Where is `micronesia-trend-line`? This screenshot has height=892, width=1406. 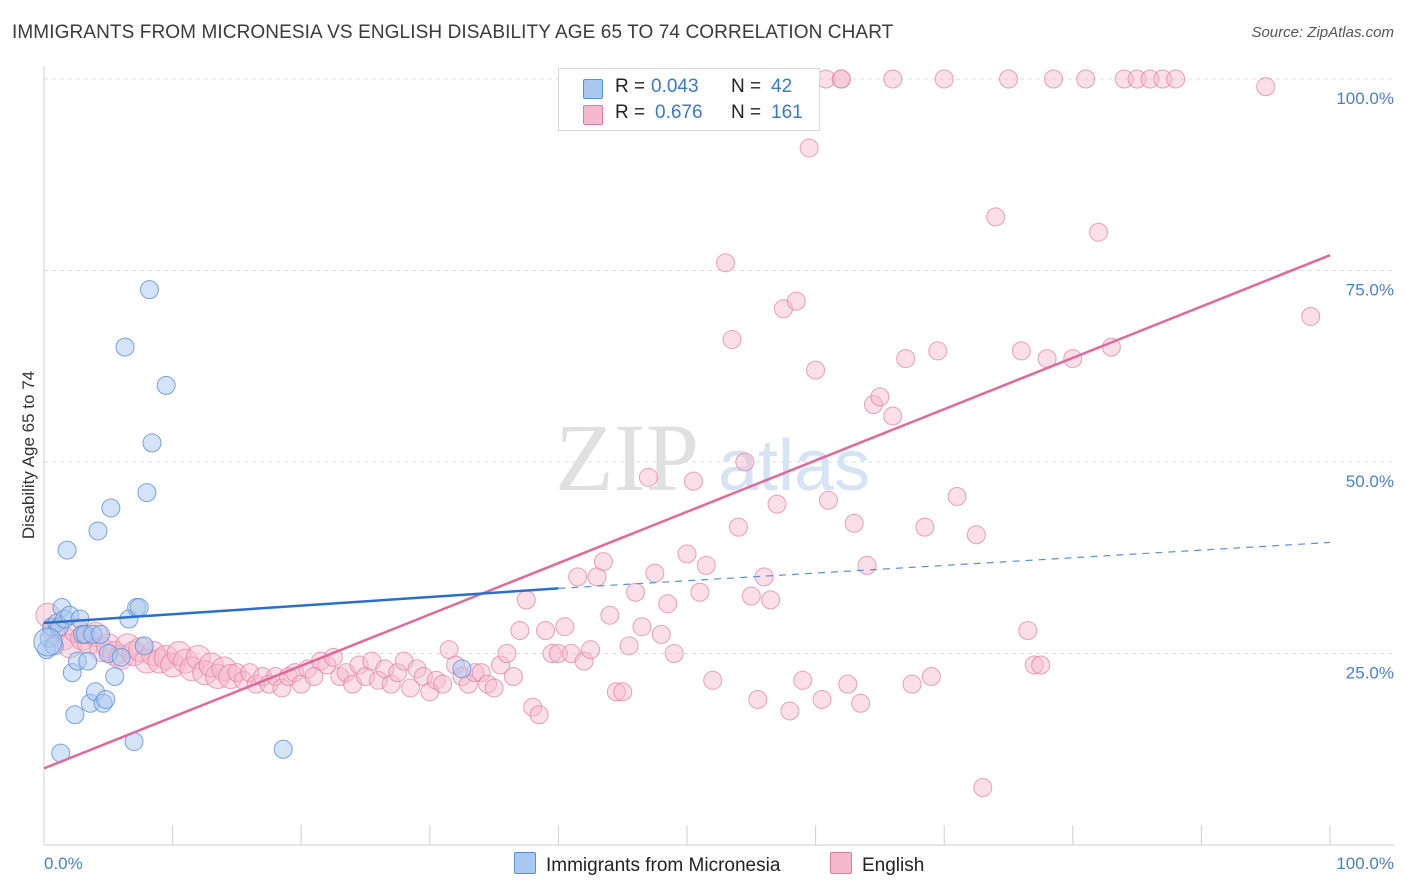 micronesia-trend-line is located at coordinates (301, 606).